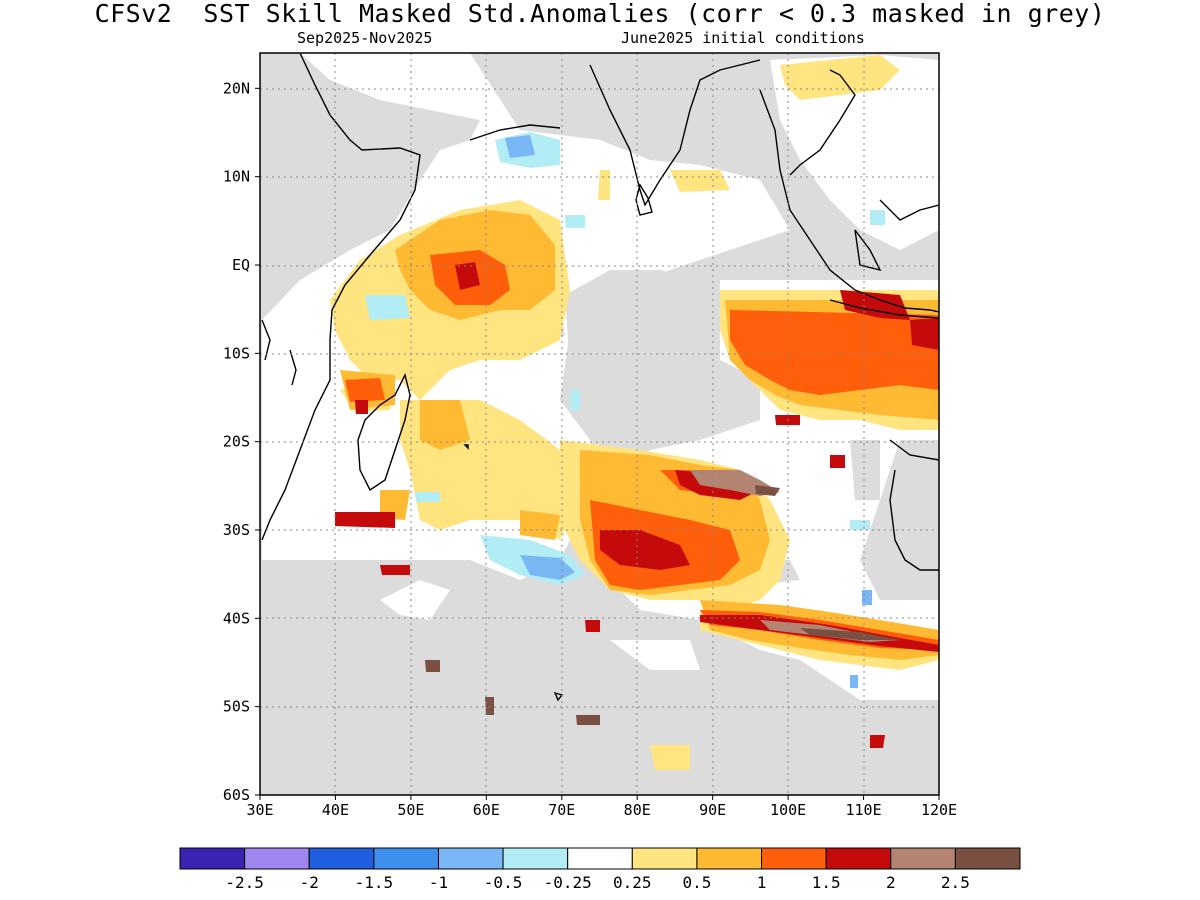  I want to click on latitude-axis: 20N 10N EQ 10S 20S 30S 40S 50S 60S, so click(241, 441).